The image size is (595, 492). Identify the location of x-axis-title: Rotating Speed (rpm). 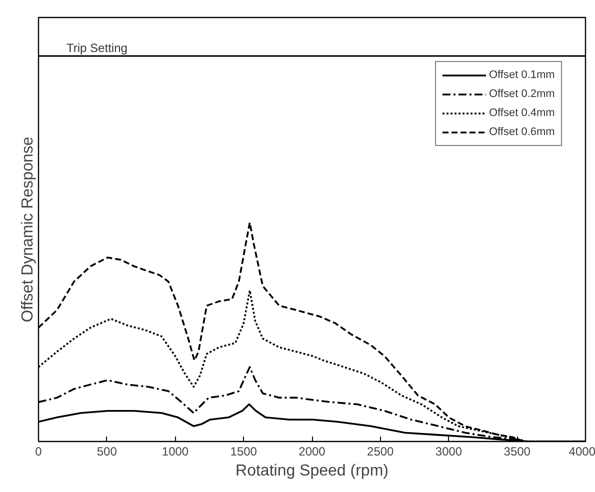
(312, 471).